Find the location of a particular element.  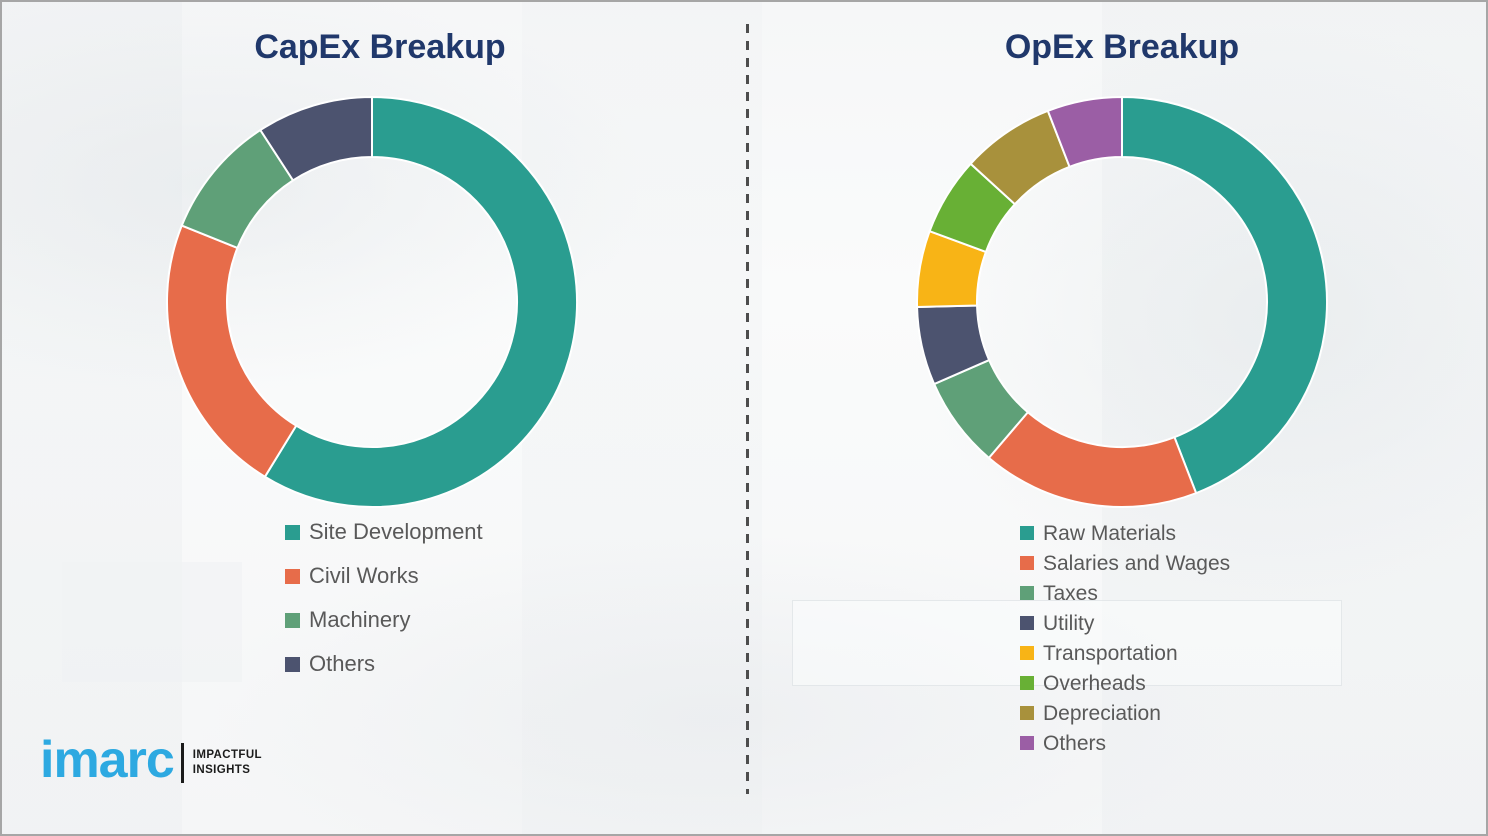

donut-segment-salaries-and-wages is located at coordinates (1092, 459).